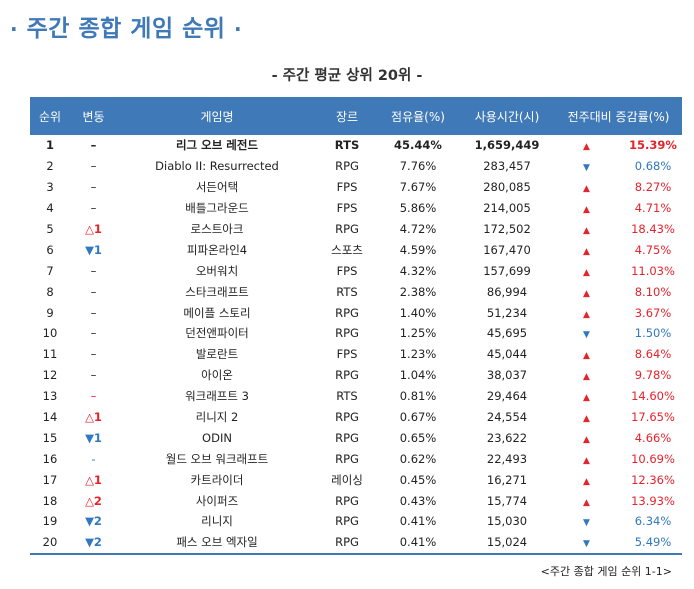 The width and height of the screenshot is (694, 589). Describe the element at coordinates (653, 145) in the screenshot. I see `weekly-change-value: 15.39%` at that location.